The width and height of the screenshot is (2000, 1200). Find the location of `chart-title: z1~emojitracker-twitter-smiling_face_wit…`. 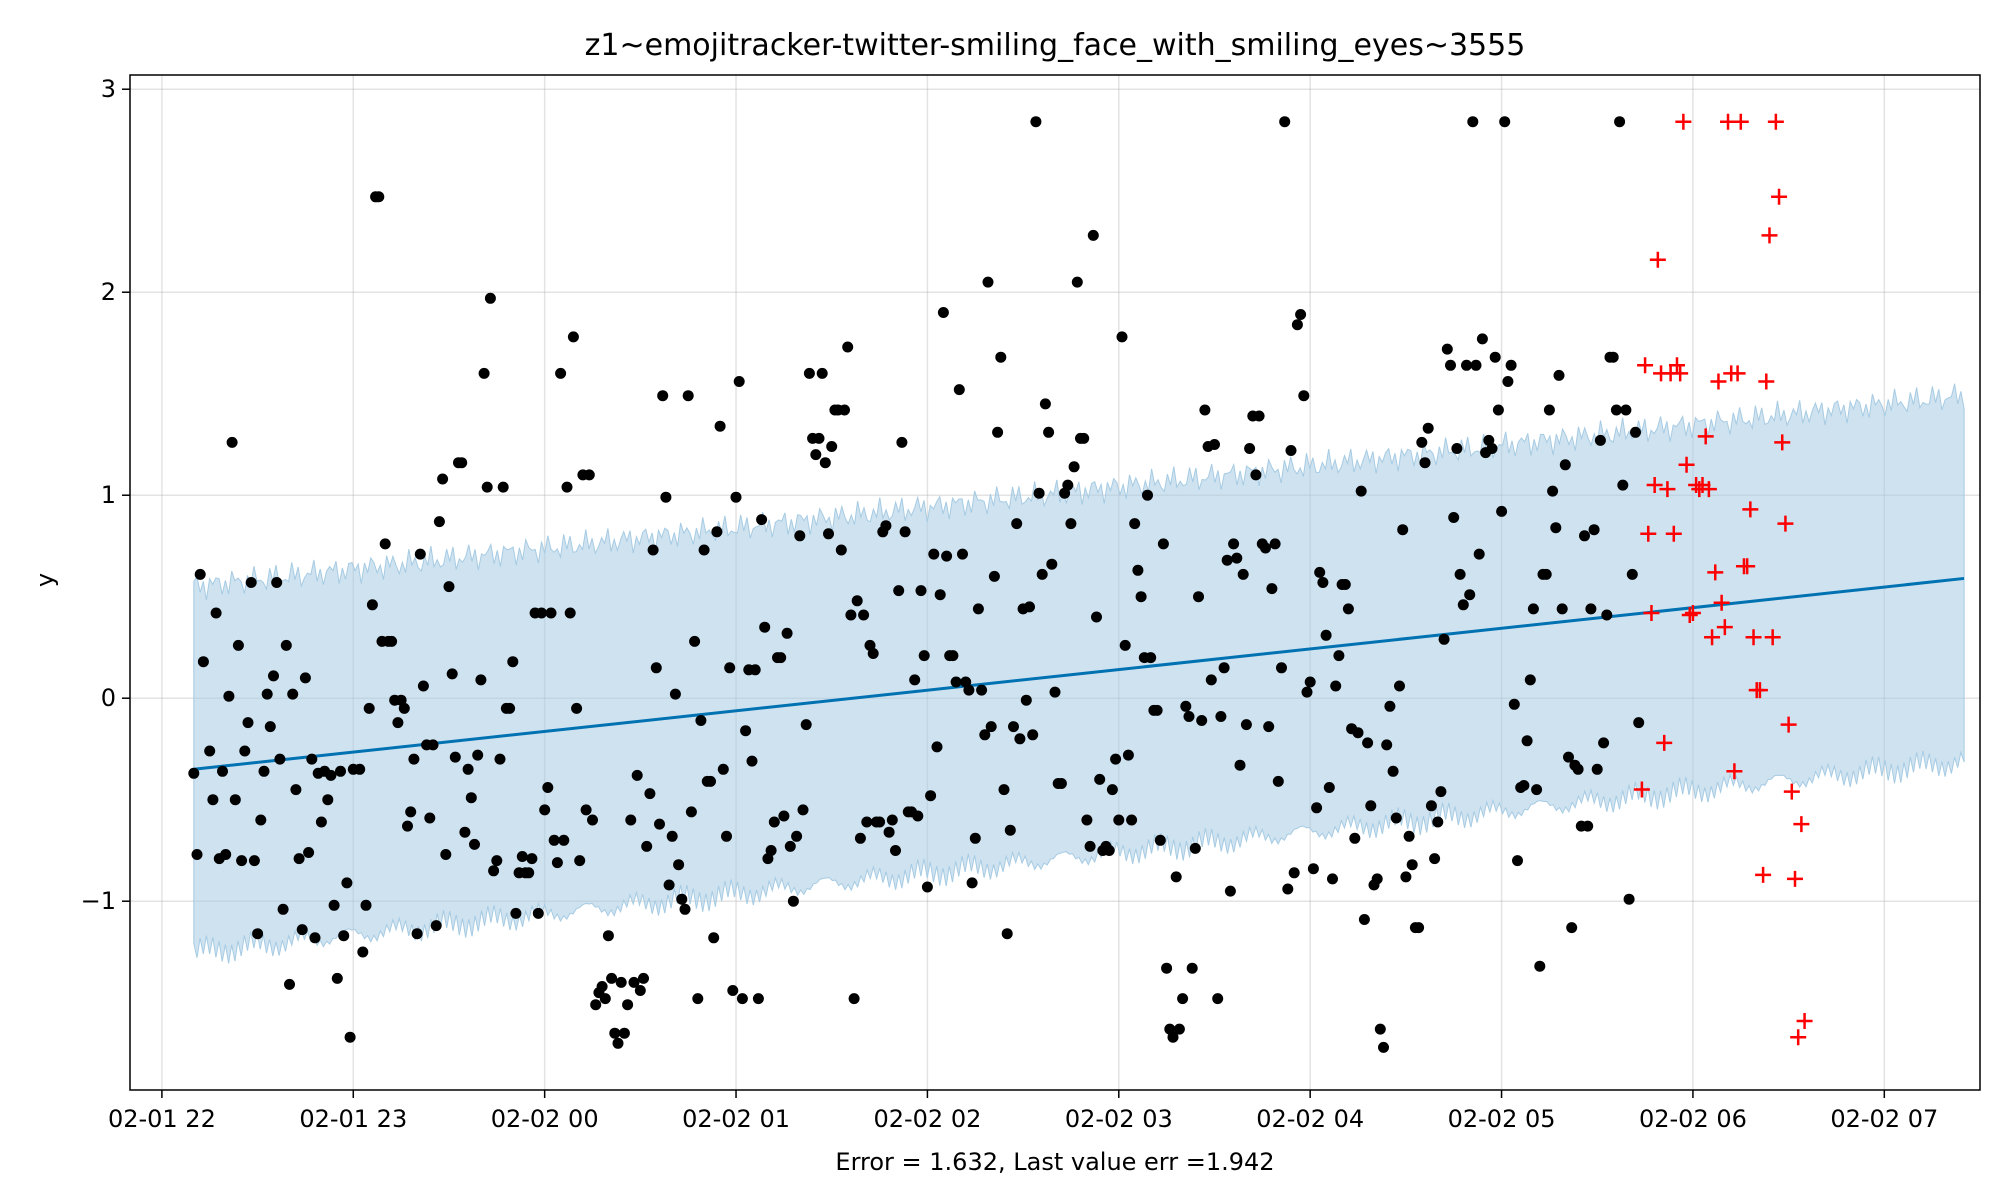

chart-title: z1~emojitracker-twitter-smiling_face_wit… is located at coordinates (1055, 45).